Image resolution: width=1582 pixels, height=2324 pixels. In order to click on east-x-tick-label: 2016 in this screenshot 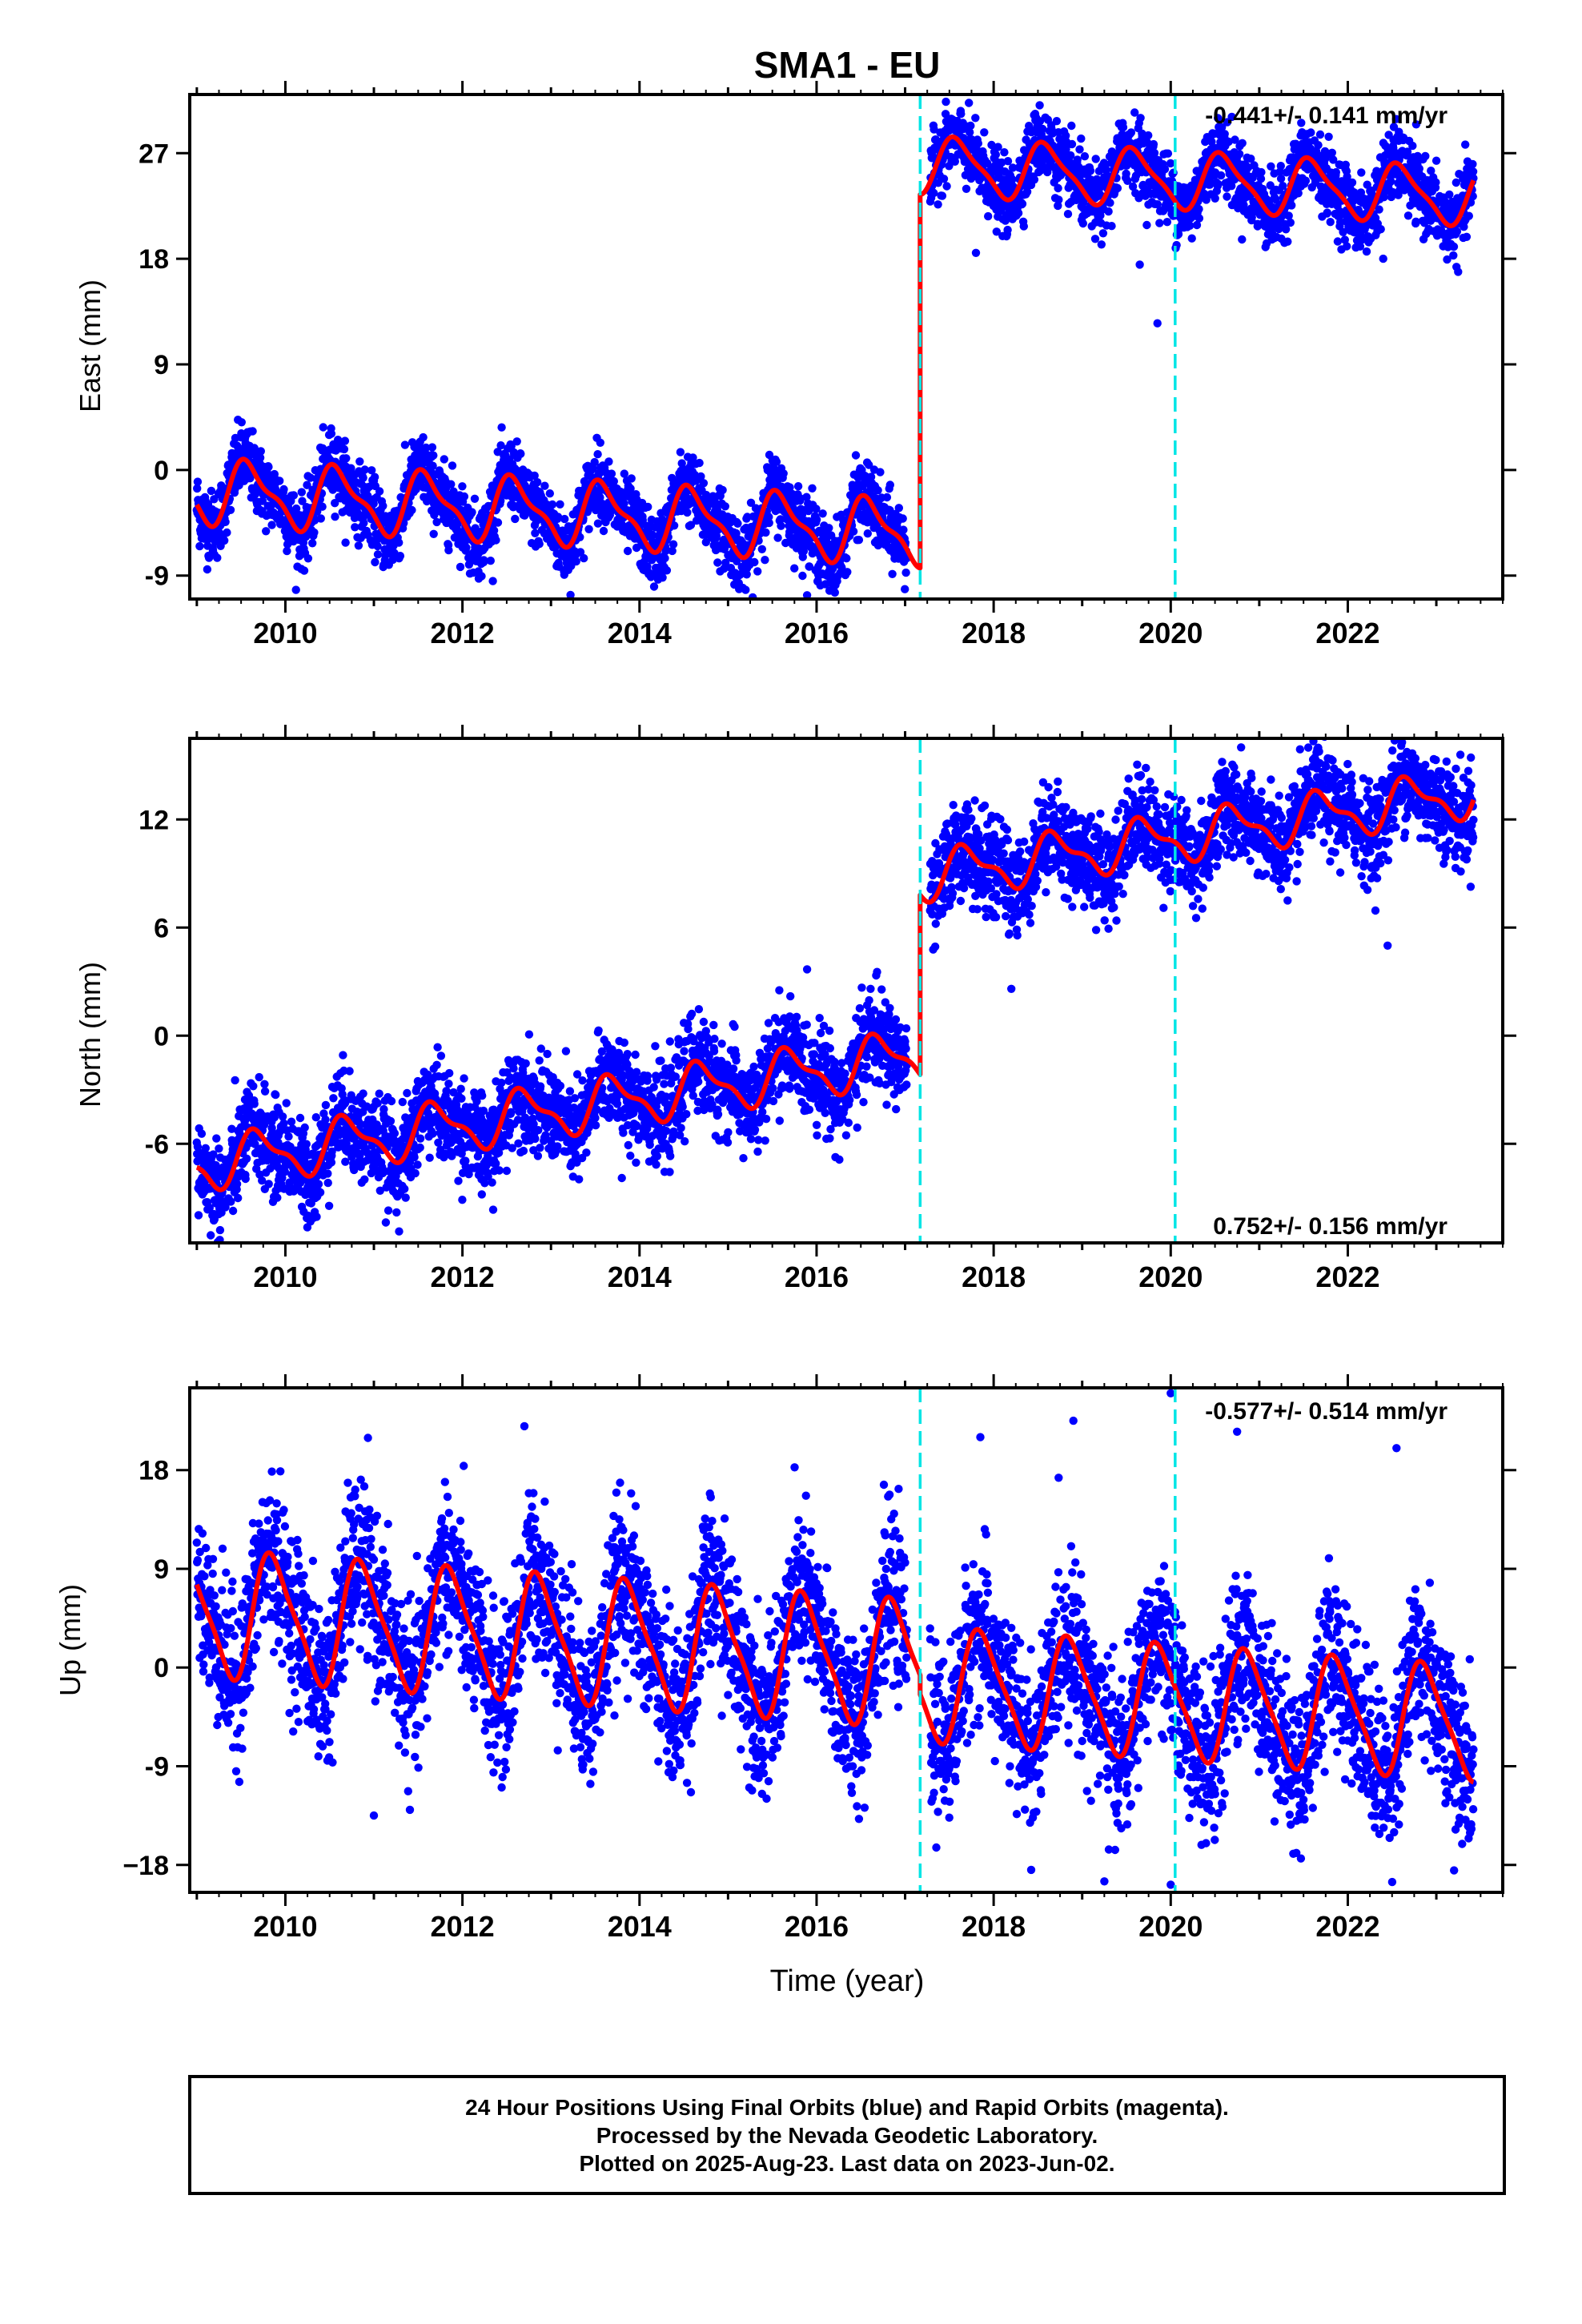, I will do `click(817, 633)`.